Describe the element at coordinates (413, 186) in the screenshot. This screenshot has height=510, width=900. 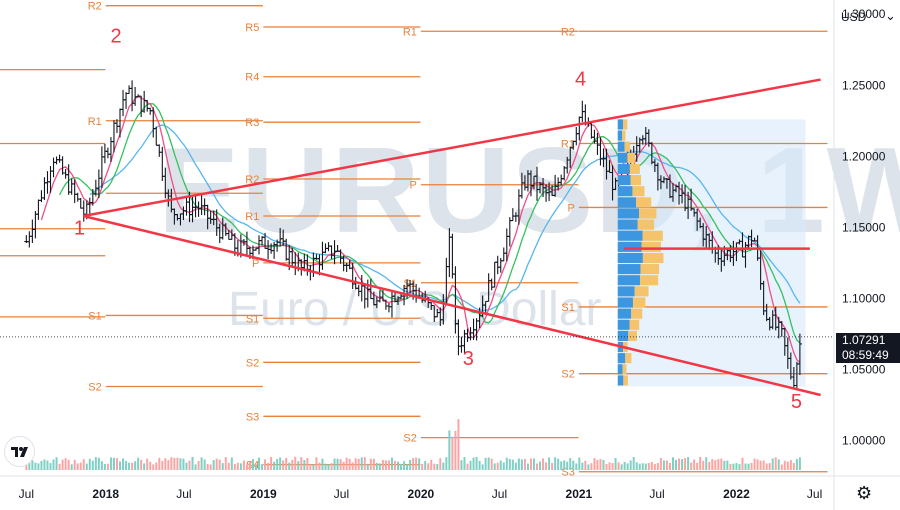
I see `pivot-level-label: P` at that location.